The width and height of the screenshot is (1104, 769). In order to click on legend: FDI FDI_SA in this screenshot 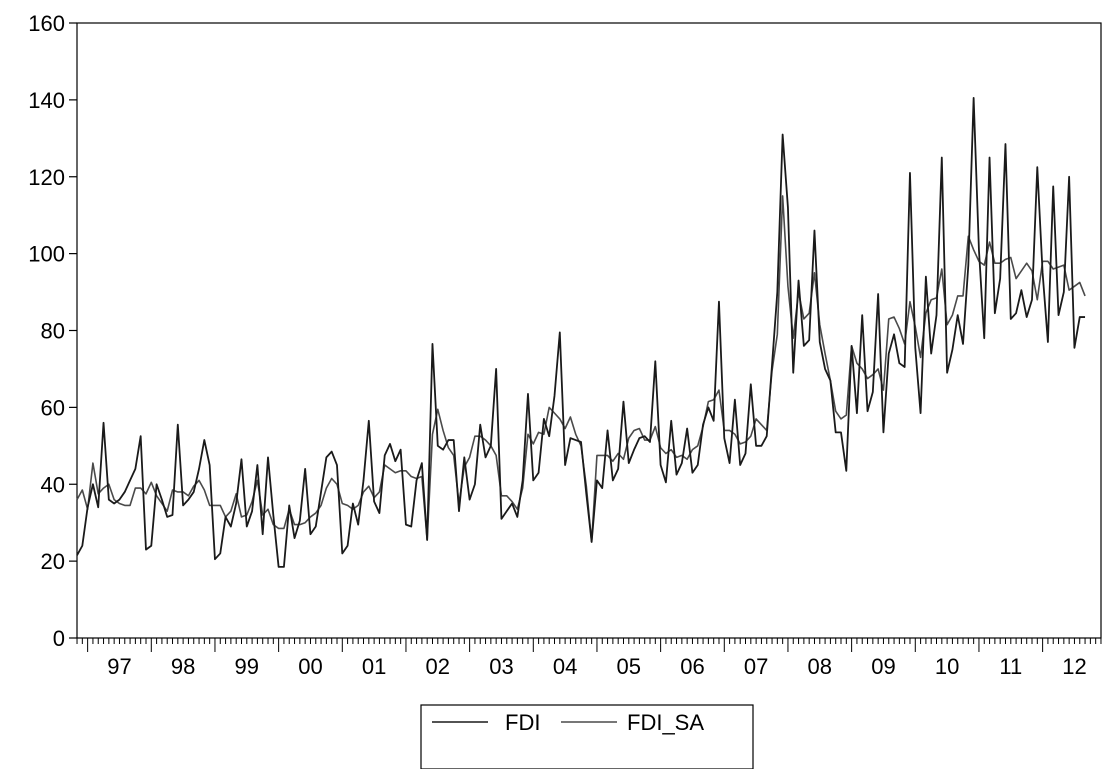, I will do `click(587, 736)`.